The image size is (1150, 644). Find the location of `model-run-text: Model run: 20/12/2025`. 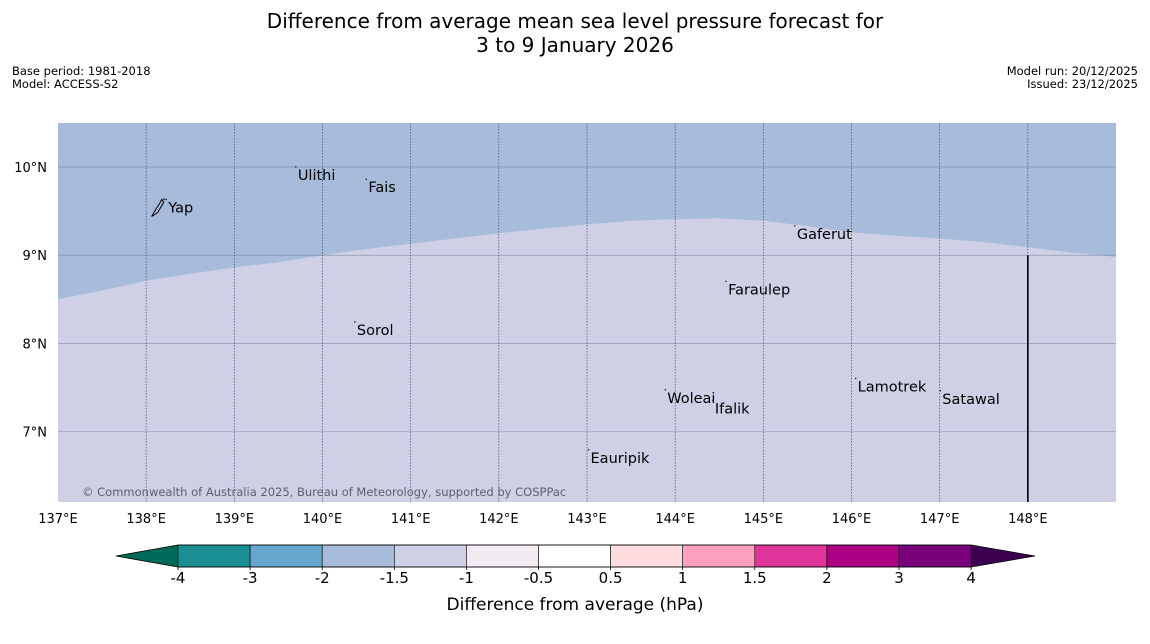

model-run-text: Model run: 20/12/2025 is located at coordinates (1072, 71).